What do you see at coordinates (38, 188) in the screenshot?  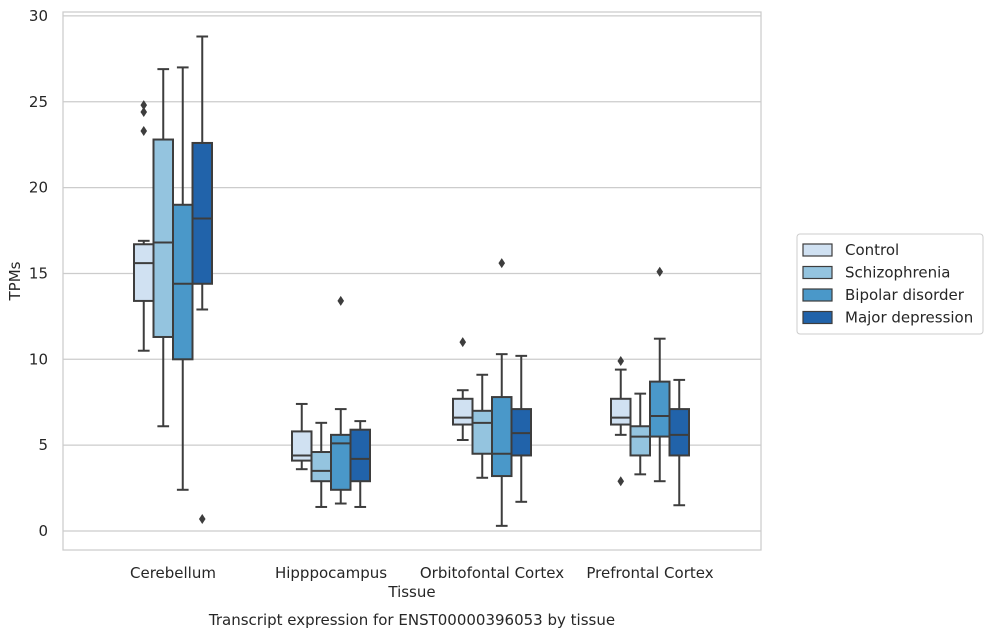 I see `y-tick-label: 20` at bounding box center [38, 188].